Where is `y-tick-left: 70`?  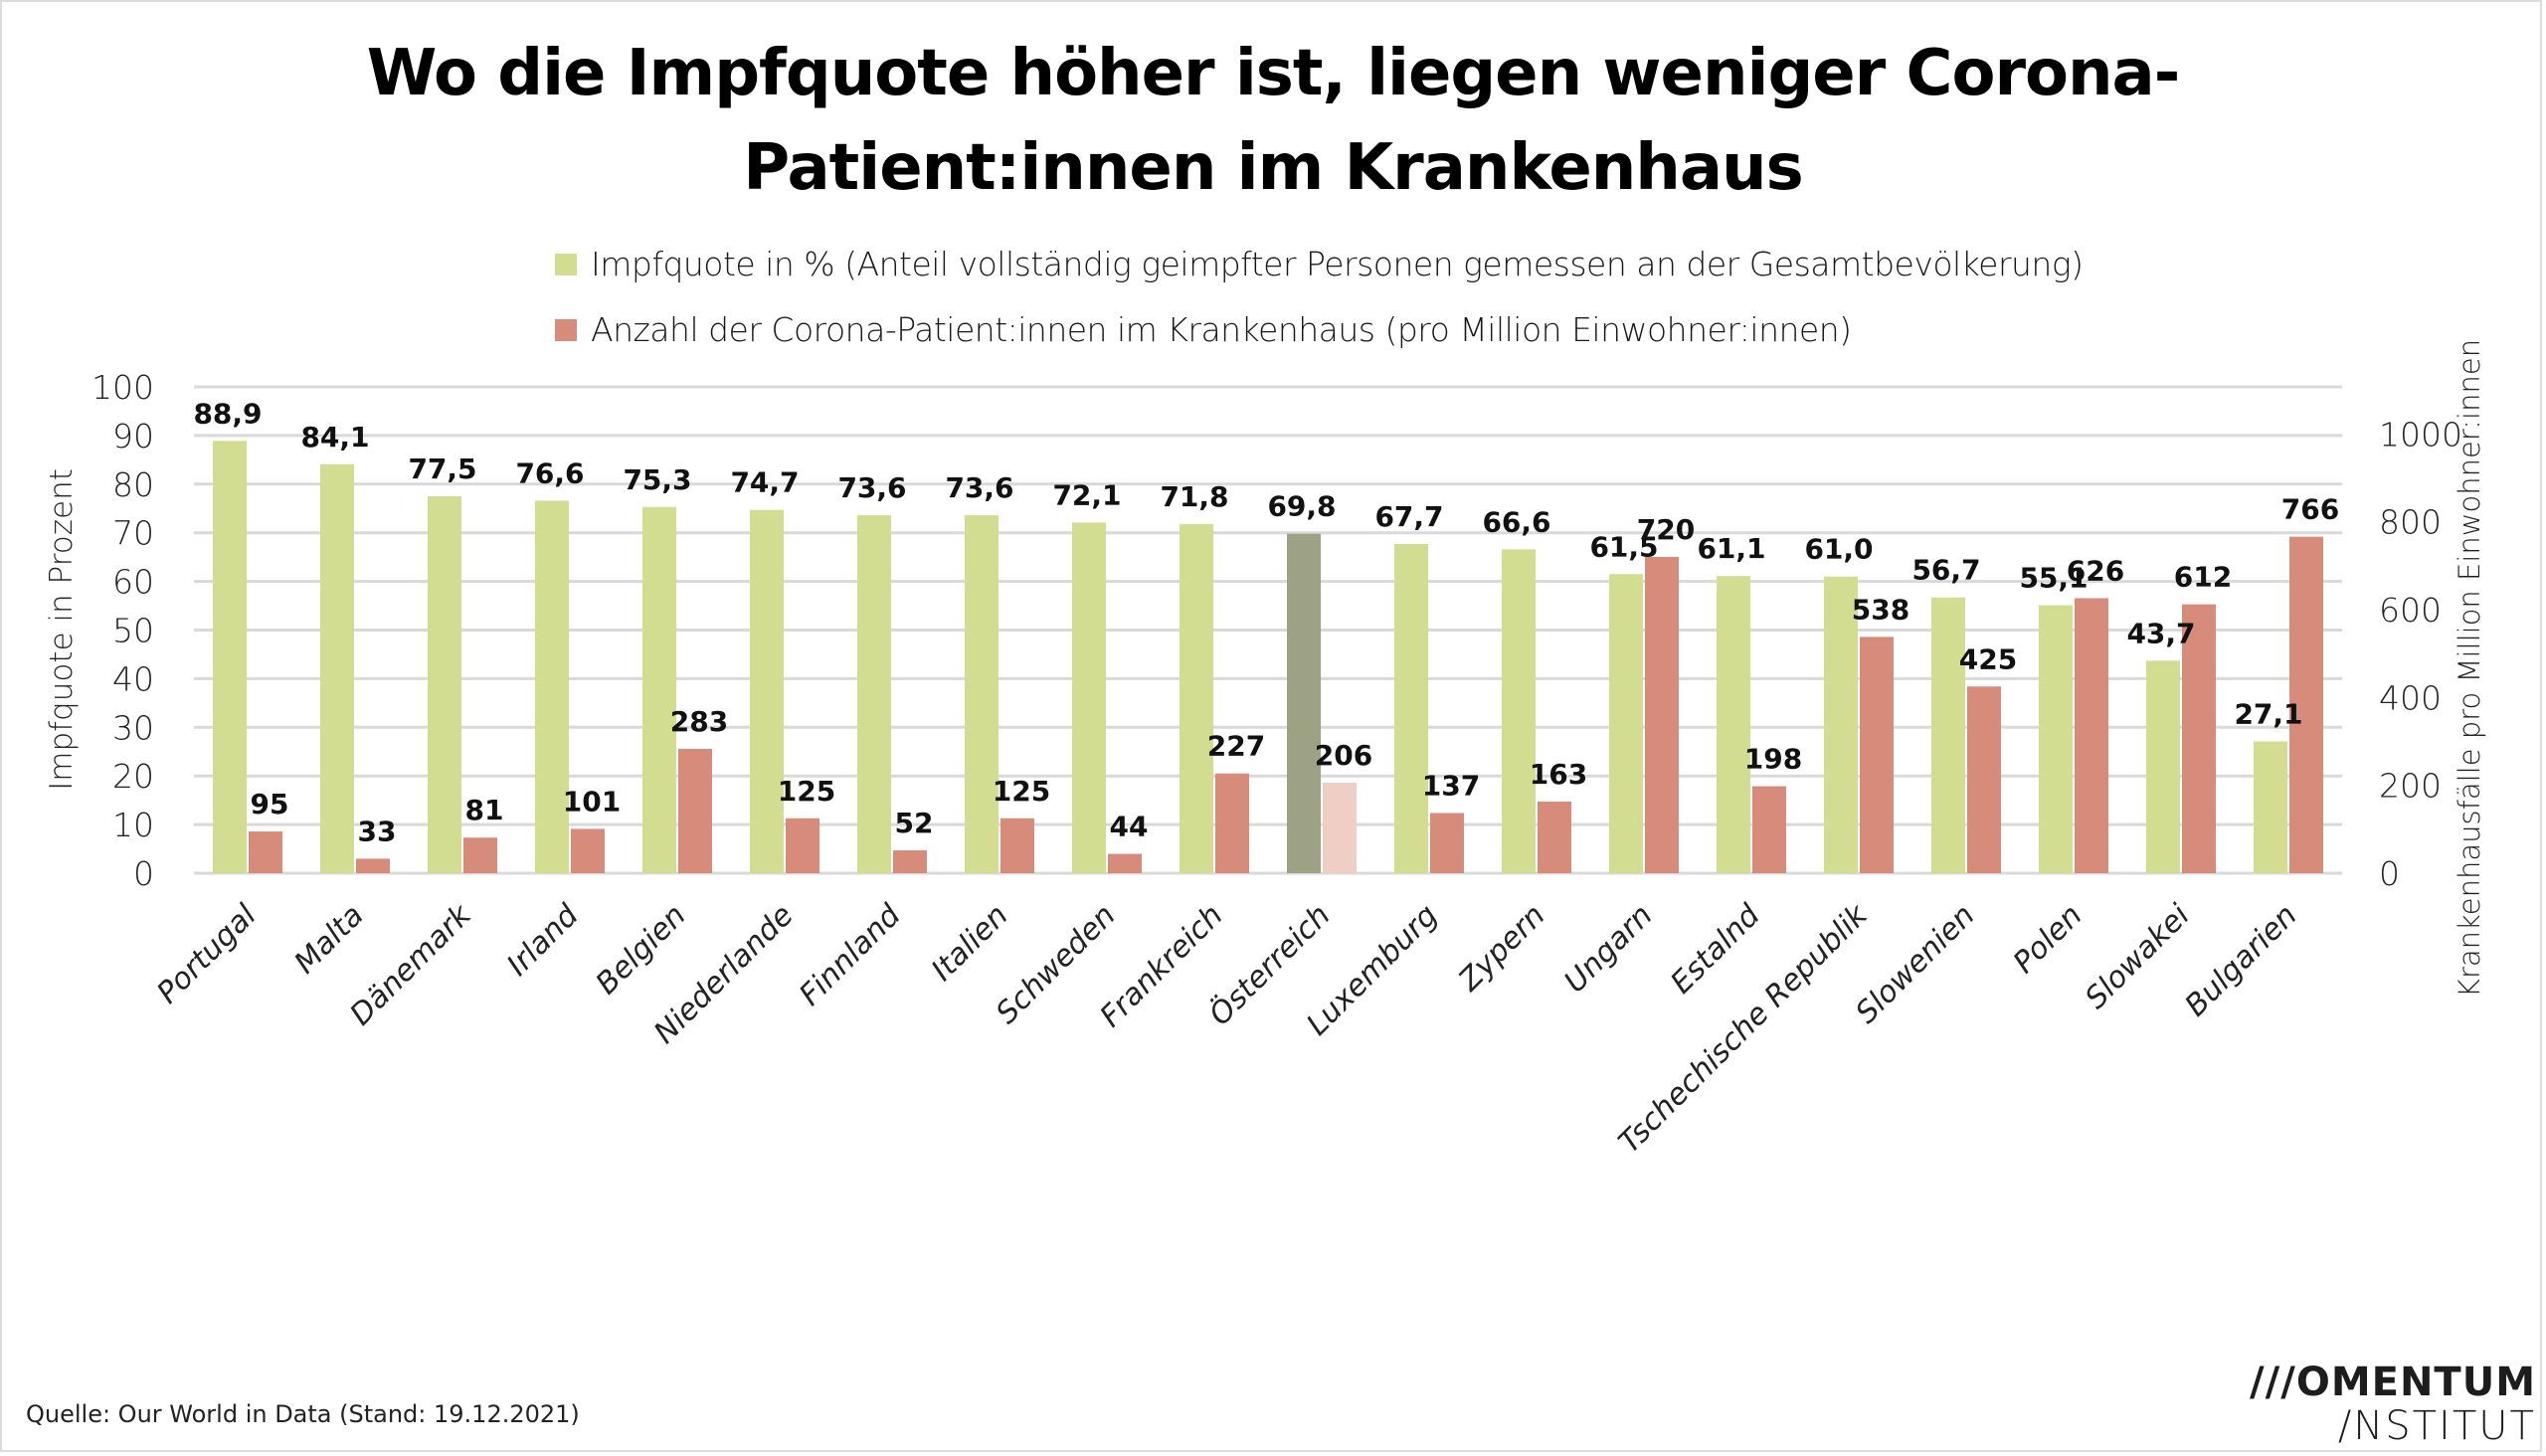 y-tick-left: 70 is located at coordinates (133, 533).